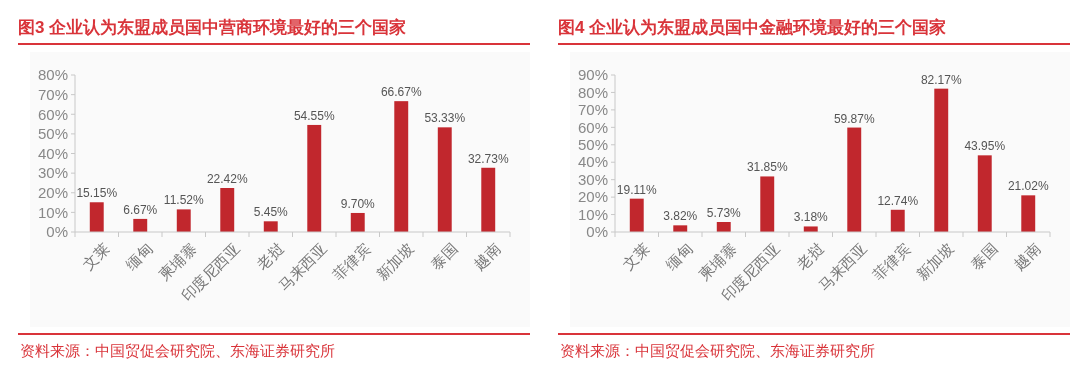  Describe the element at coordinates (636, 189) in the screenshot. I see `data-label: 19.11%` at that location.